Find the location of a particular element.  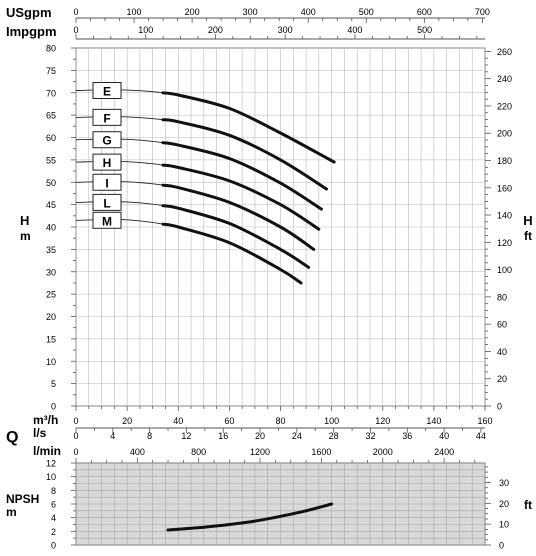

m3h-tick-label: 120 is located at coordinates (382, 421).